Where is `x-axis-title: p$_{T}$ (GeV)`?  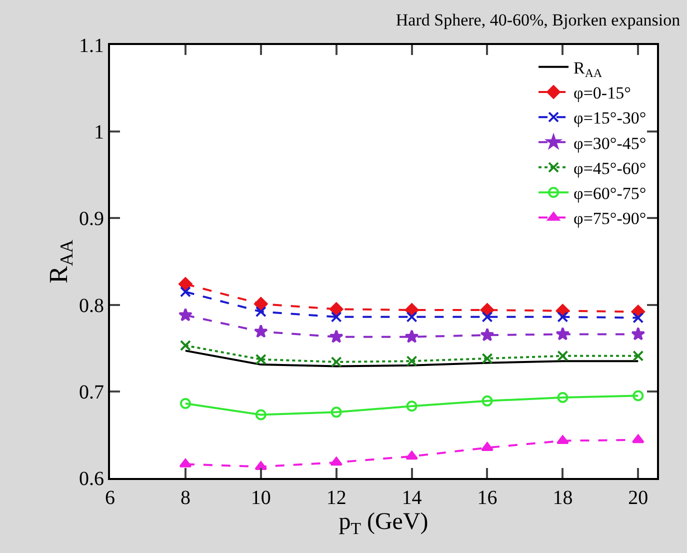 x-axis-title: p$_{T}$ (GeV) is located at coordinates (383, 523).